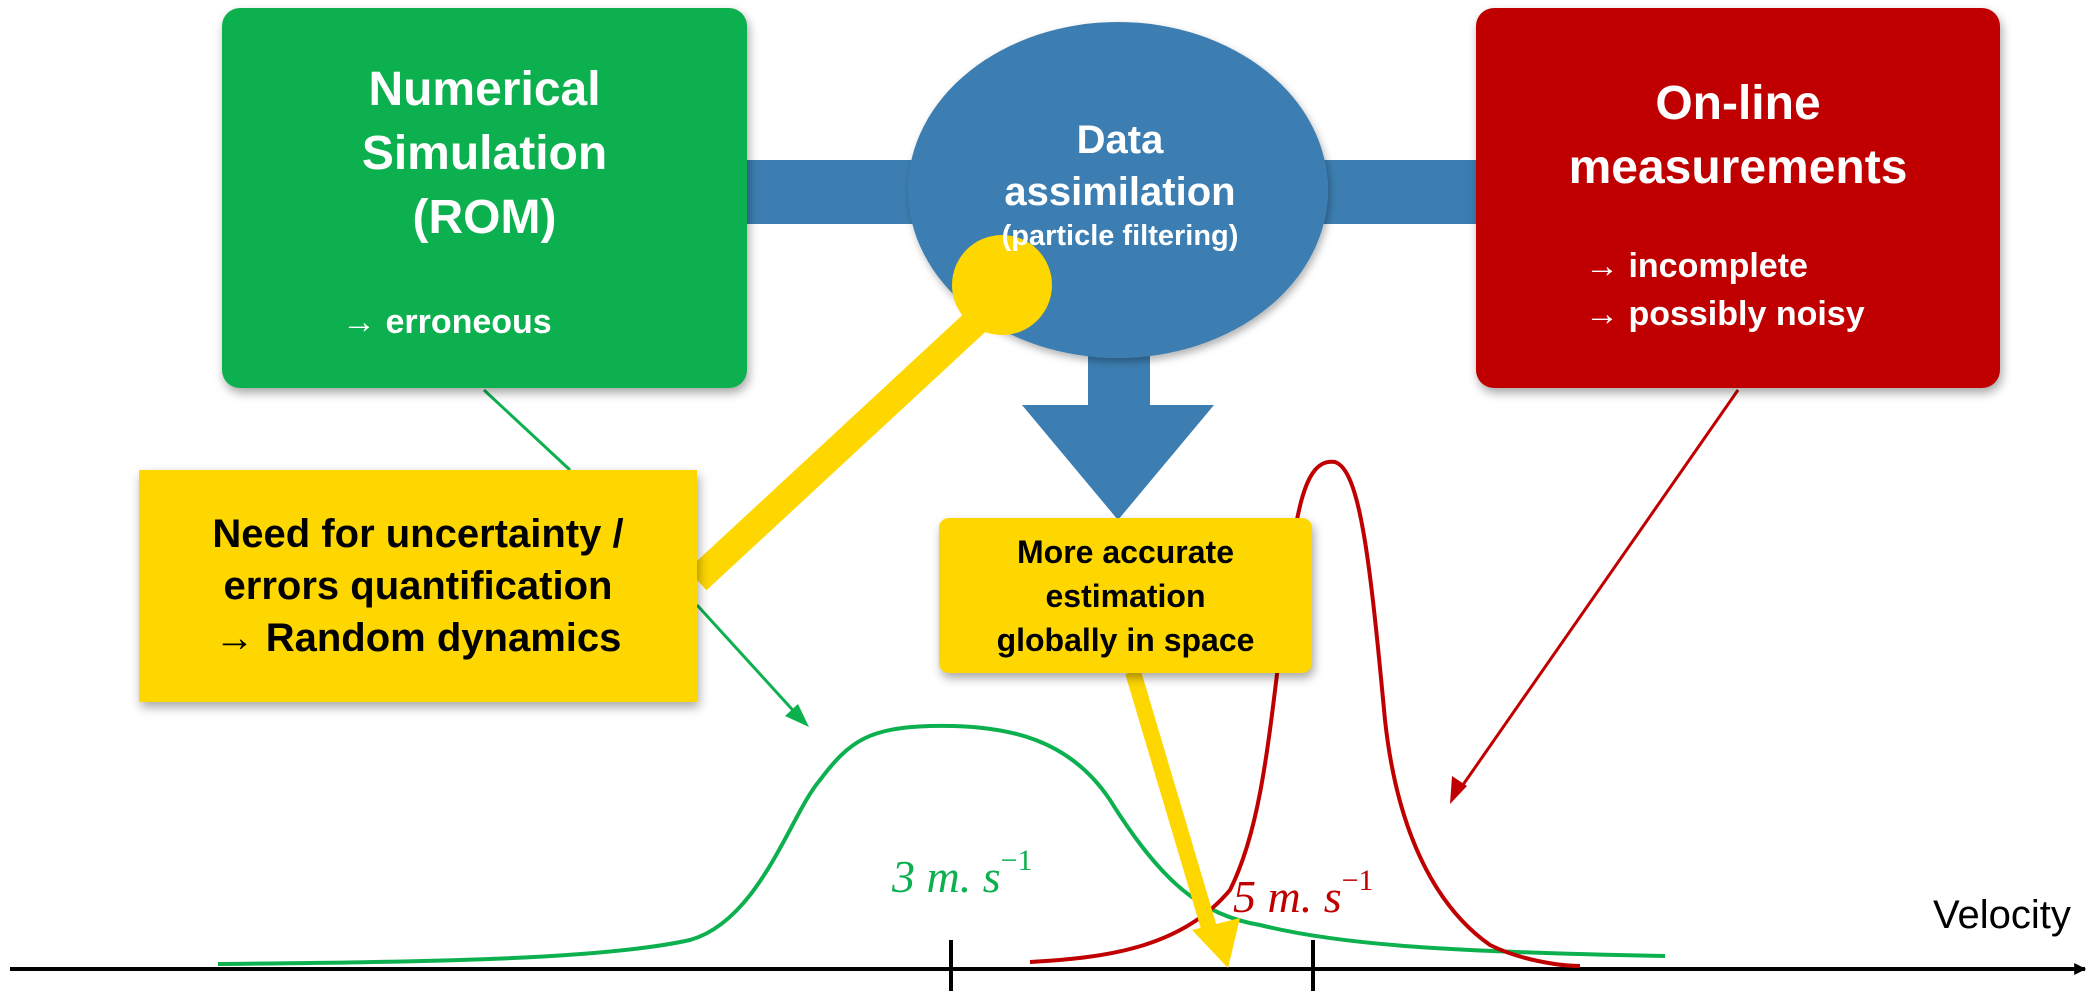 The height and width of the screenshot is (991, 2100). Describe the element at coordinates (1357, 880) in the screenshot. I see `velocity-5-exponent: −1` at that location.